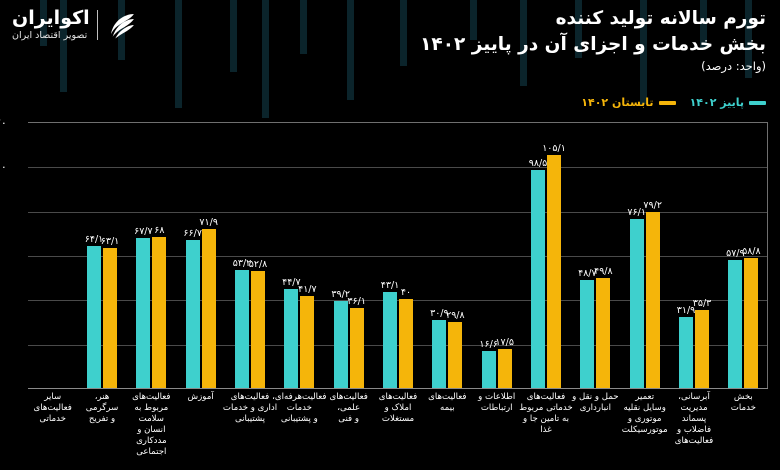  I want to click on bar-autumn: ۷۶/۱, so click(636, 297).